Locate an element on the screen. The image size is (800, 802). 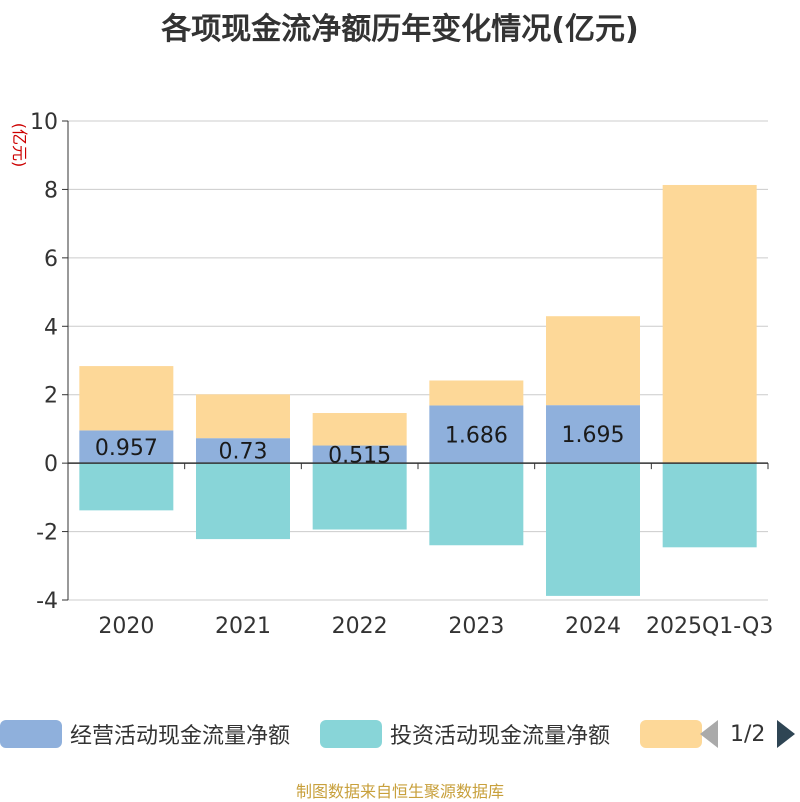
legend-prev-page-icon is located at coordinates (709, 734).